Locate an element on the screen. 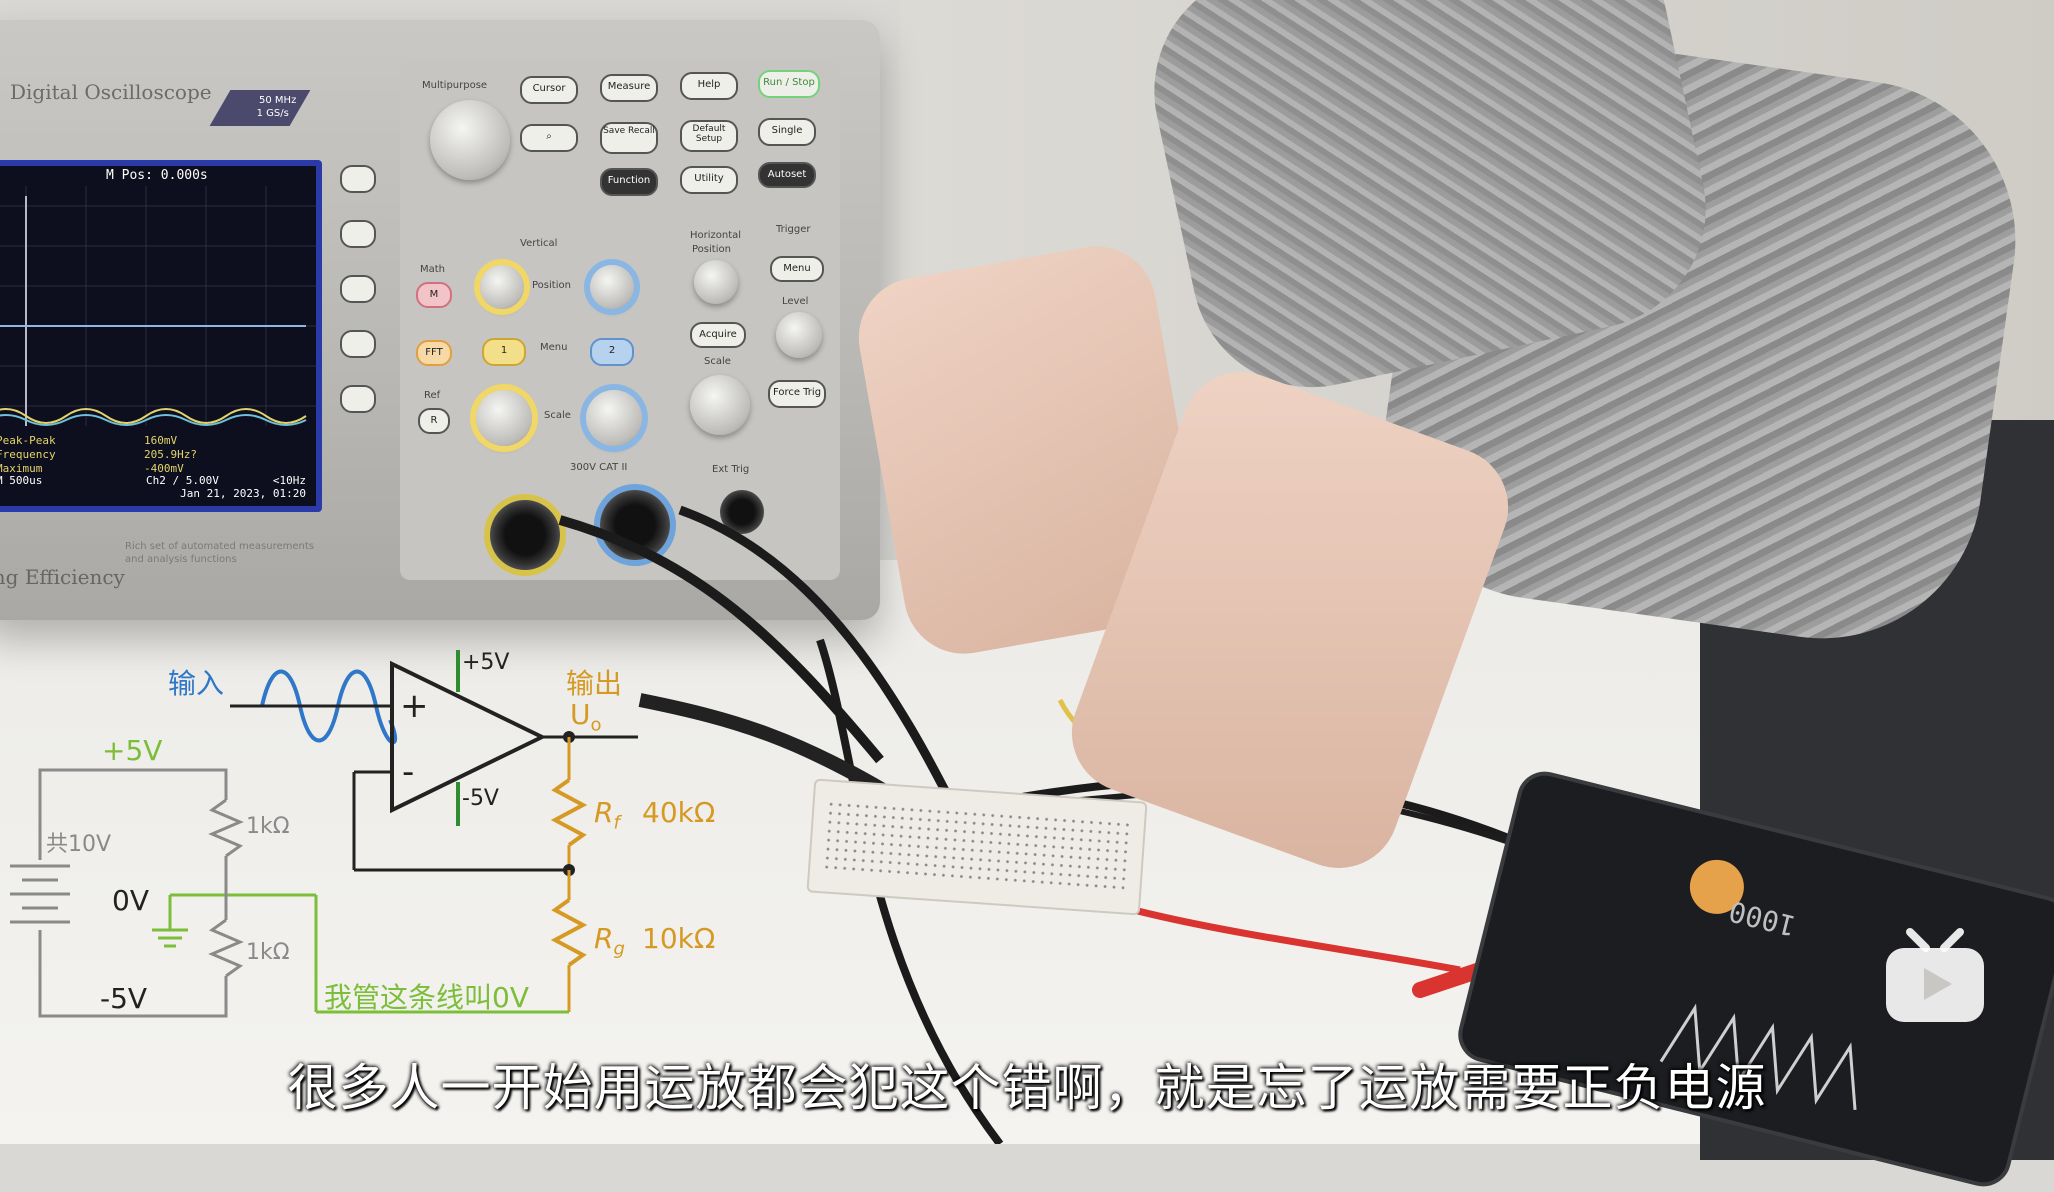 This screenshot has height=1192, width=2054. run-stop-button: Run / Stop is located at coordinates (789, 84).